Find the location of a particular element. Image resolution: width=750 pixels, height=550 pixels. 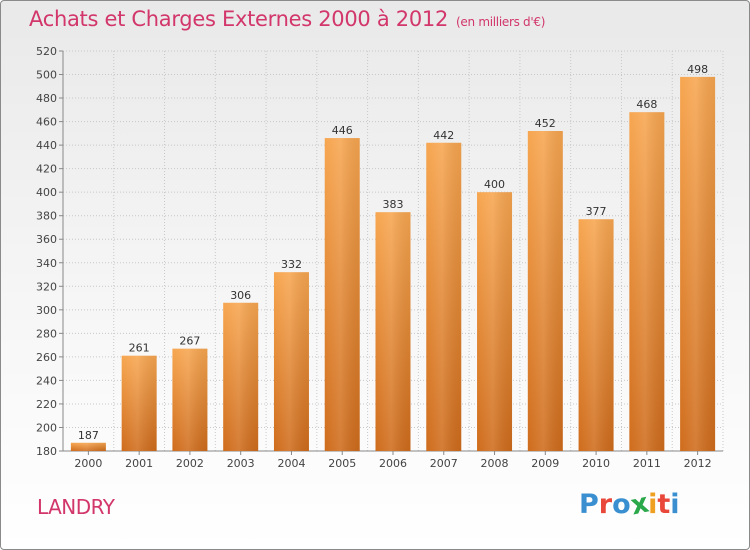

value-label-2001: 261 is located at coordinates (139, 348).